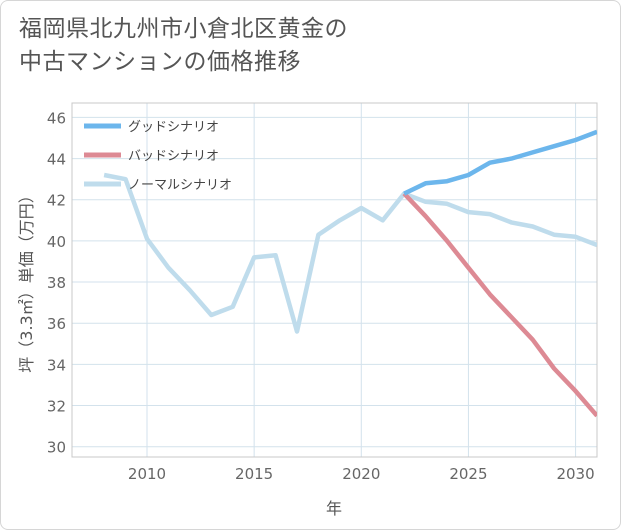 Image resolution: width=621 pixels, height=530 pixels. I want to click on x-tick-label: 2030, so click(575, 474).